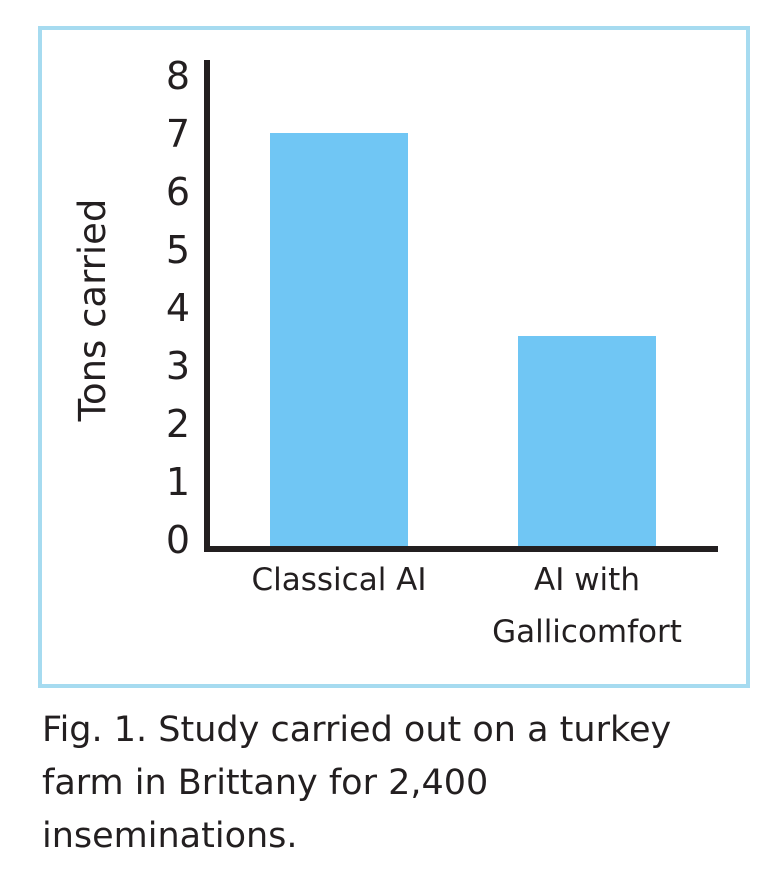  I want to click on y-tick-label: 1, so click(178, 482).